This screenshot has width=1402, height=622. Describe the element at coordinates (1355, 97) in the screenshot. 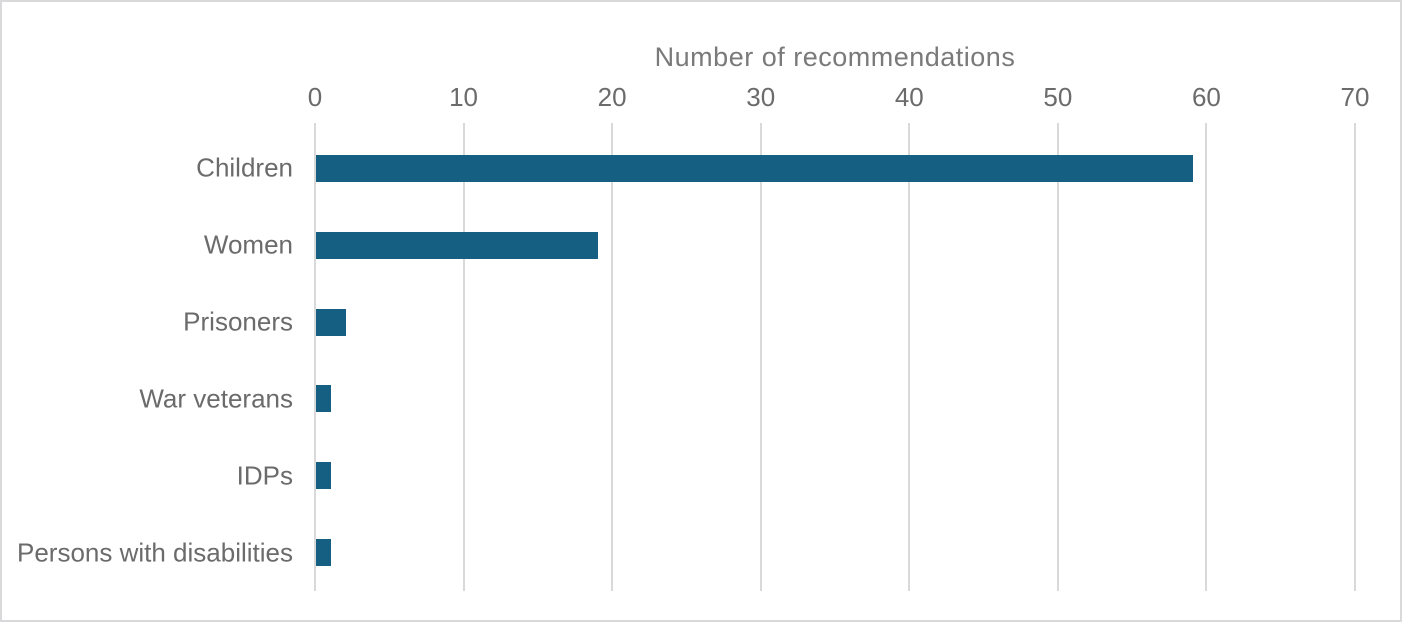

I see `x-axis-tick-label: 70` at that location.